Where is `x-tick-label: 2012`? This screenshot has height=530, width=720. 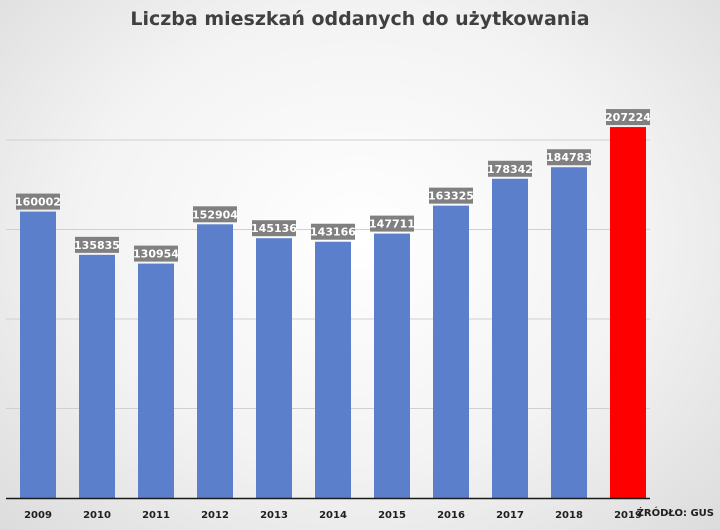 x-tick-label: 2012 is located at coordinates (215, 515).